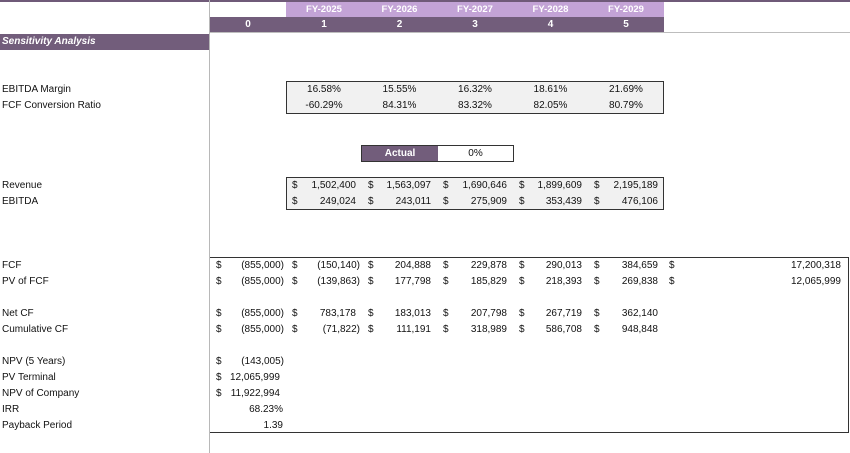 The height and width of the screenshot is (453, 850). I want to click on header-period-1: 1, so click(324, 24).